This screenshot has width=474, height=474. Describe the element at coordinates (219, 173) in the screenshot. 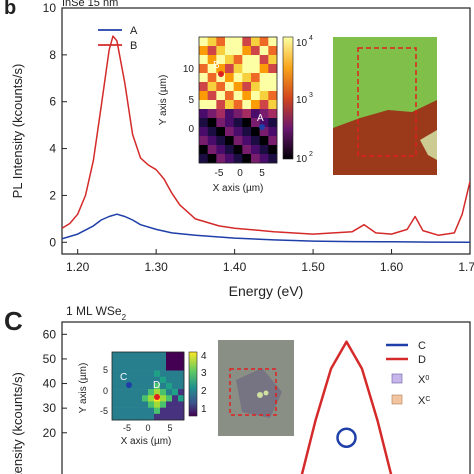

I see `panel-b-inset-x-tick: -5` at that location.